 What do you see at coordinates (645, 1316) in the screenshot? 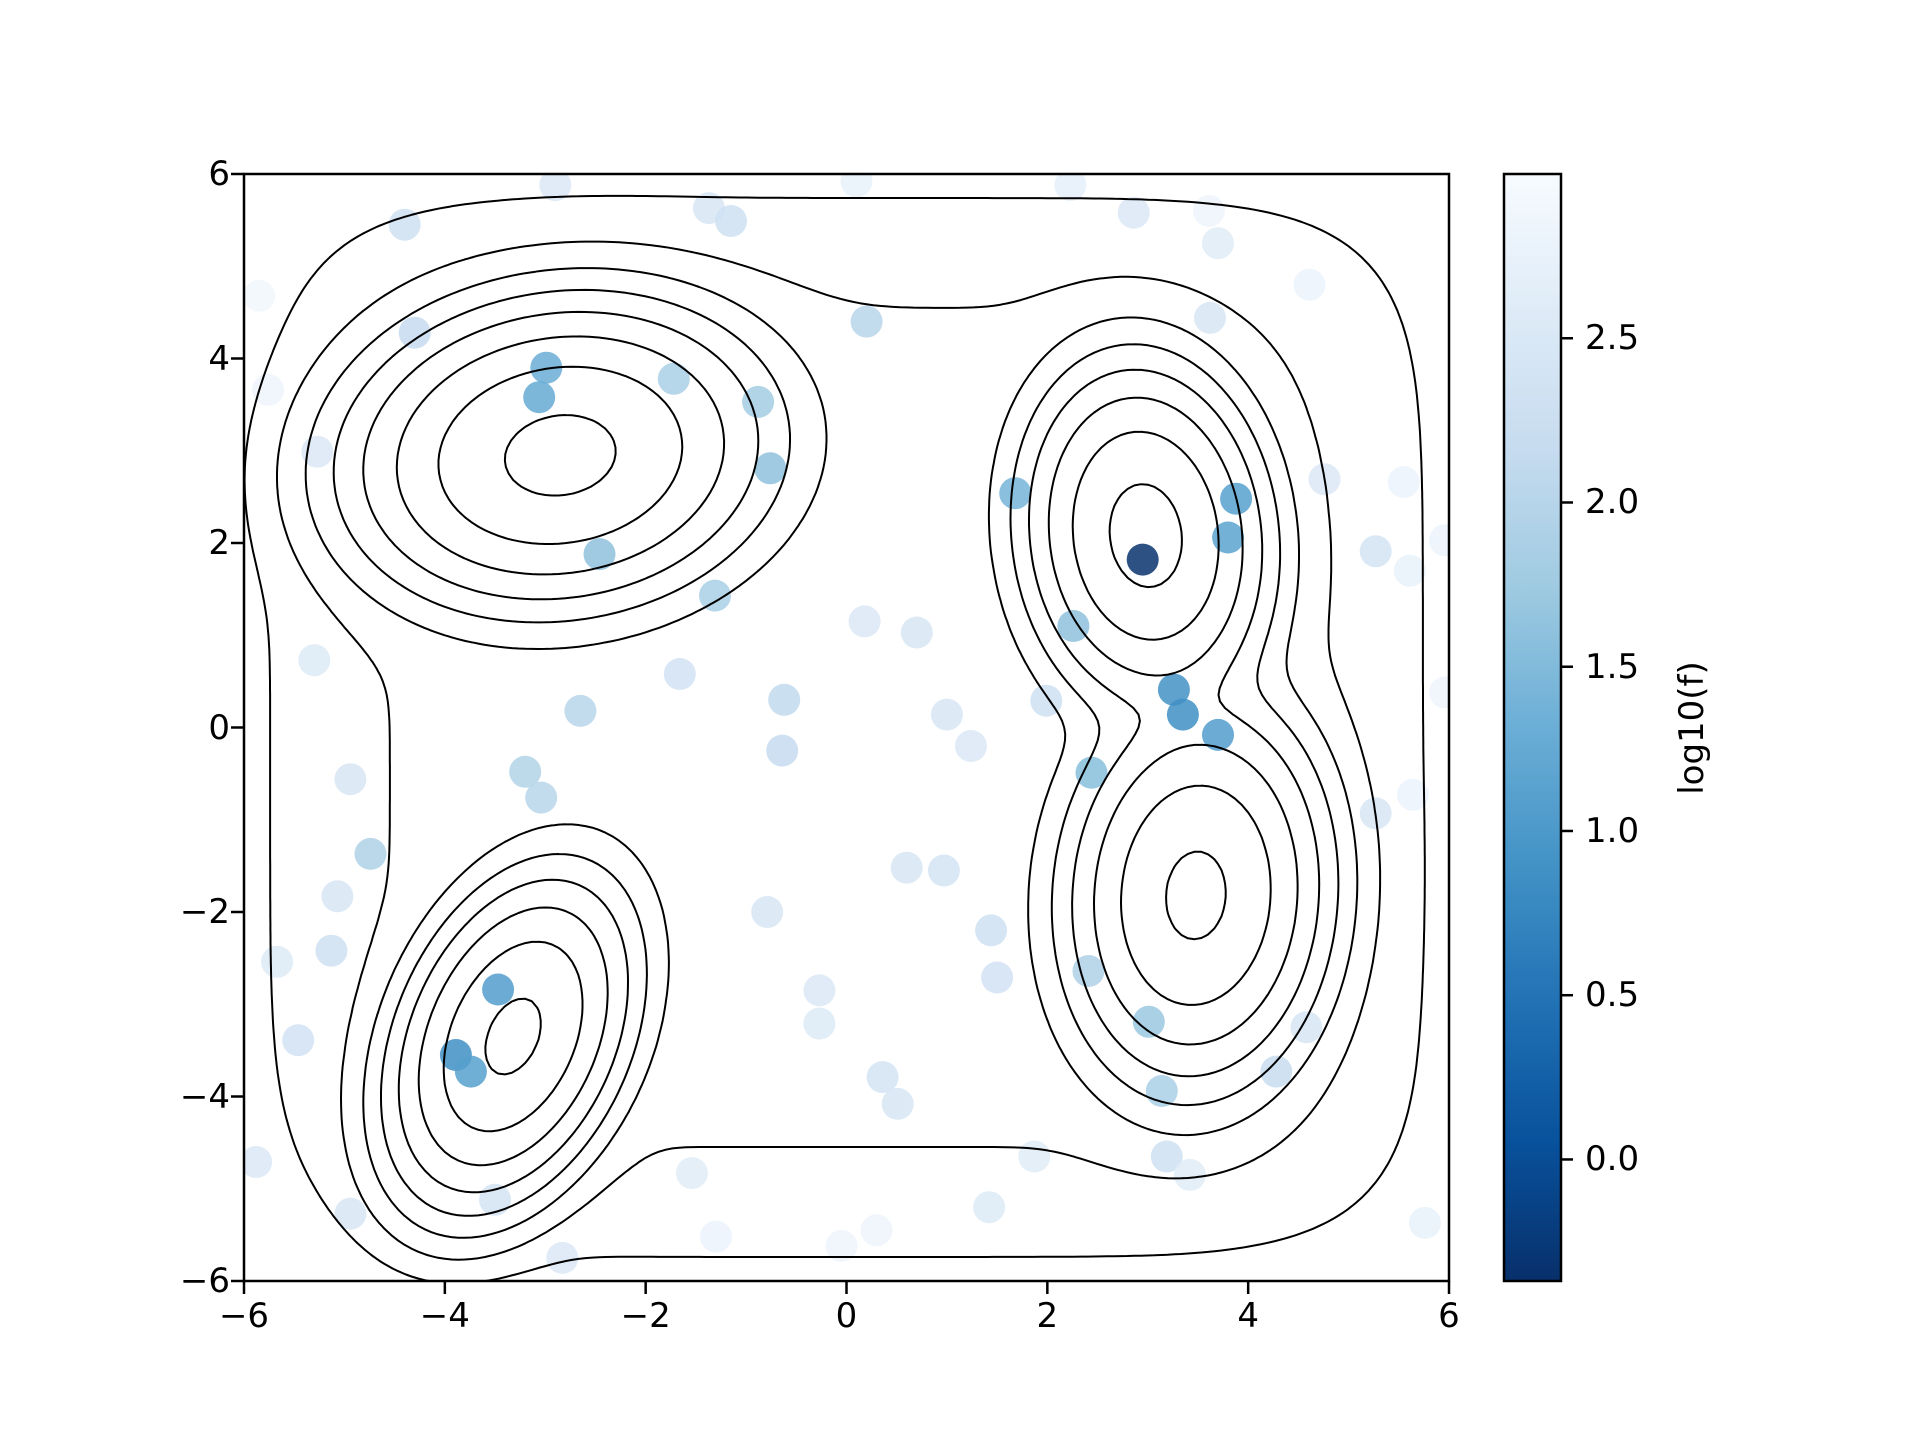
I see `x-tick-label: −2` at bounding box center [645, 1316].